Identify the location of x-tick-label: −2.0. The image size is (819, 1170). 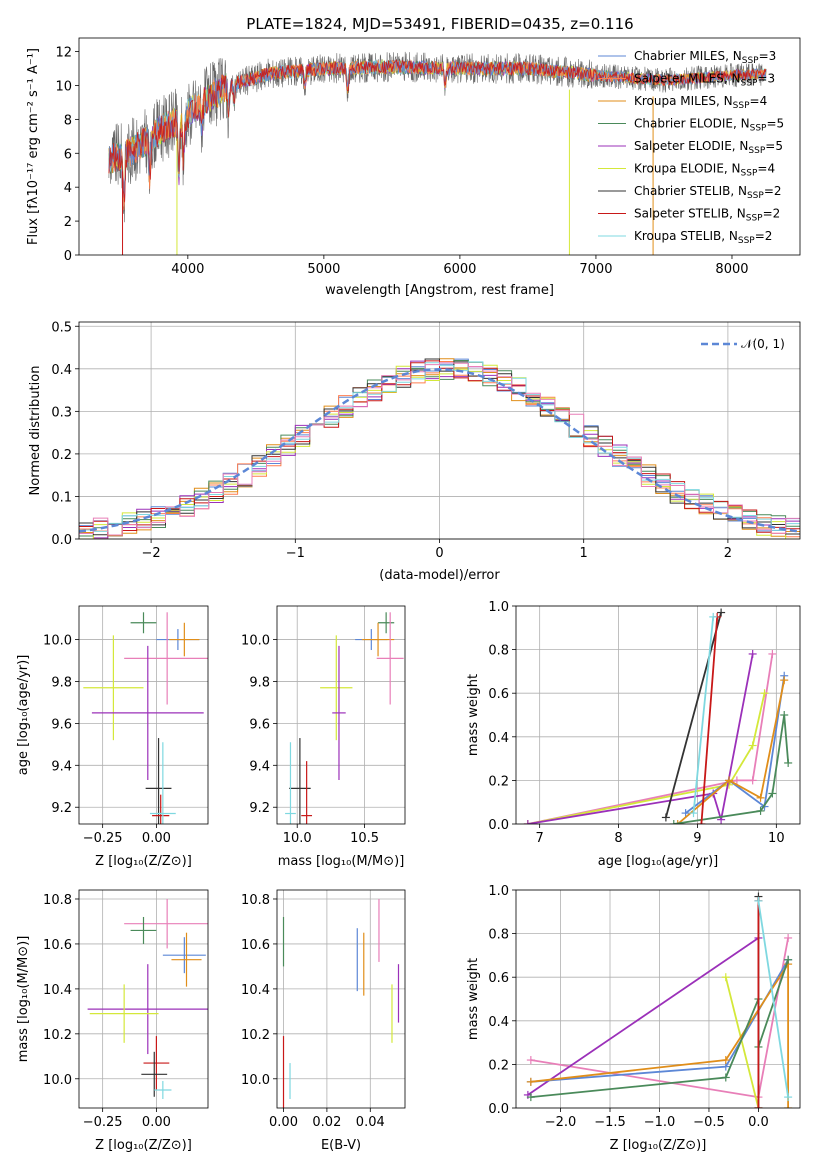
(561, 1122).